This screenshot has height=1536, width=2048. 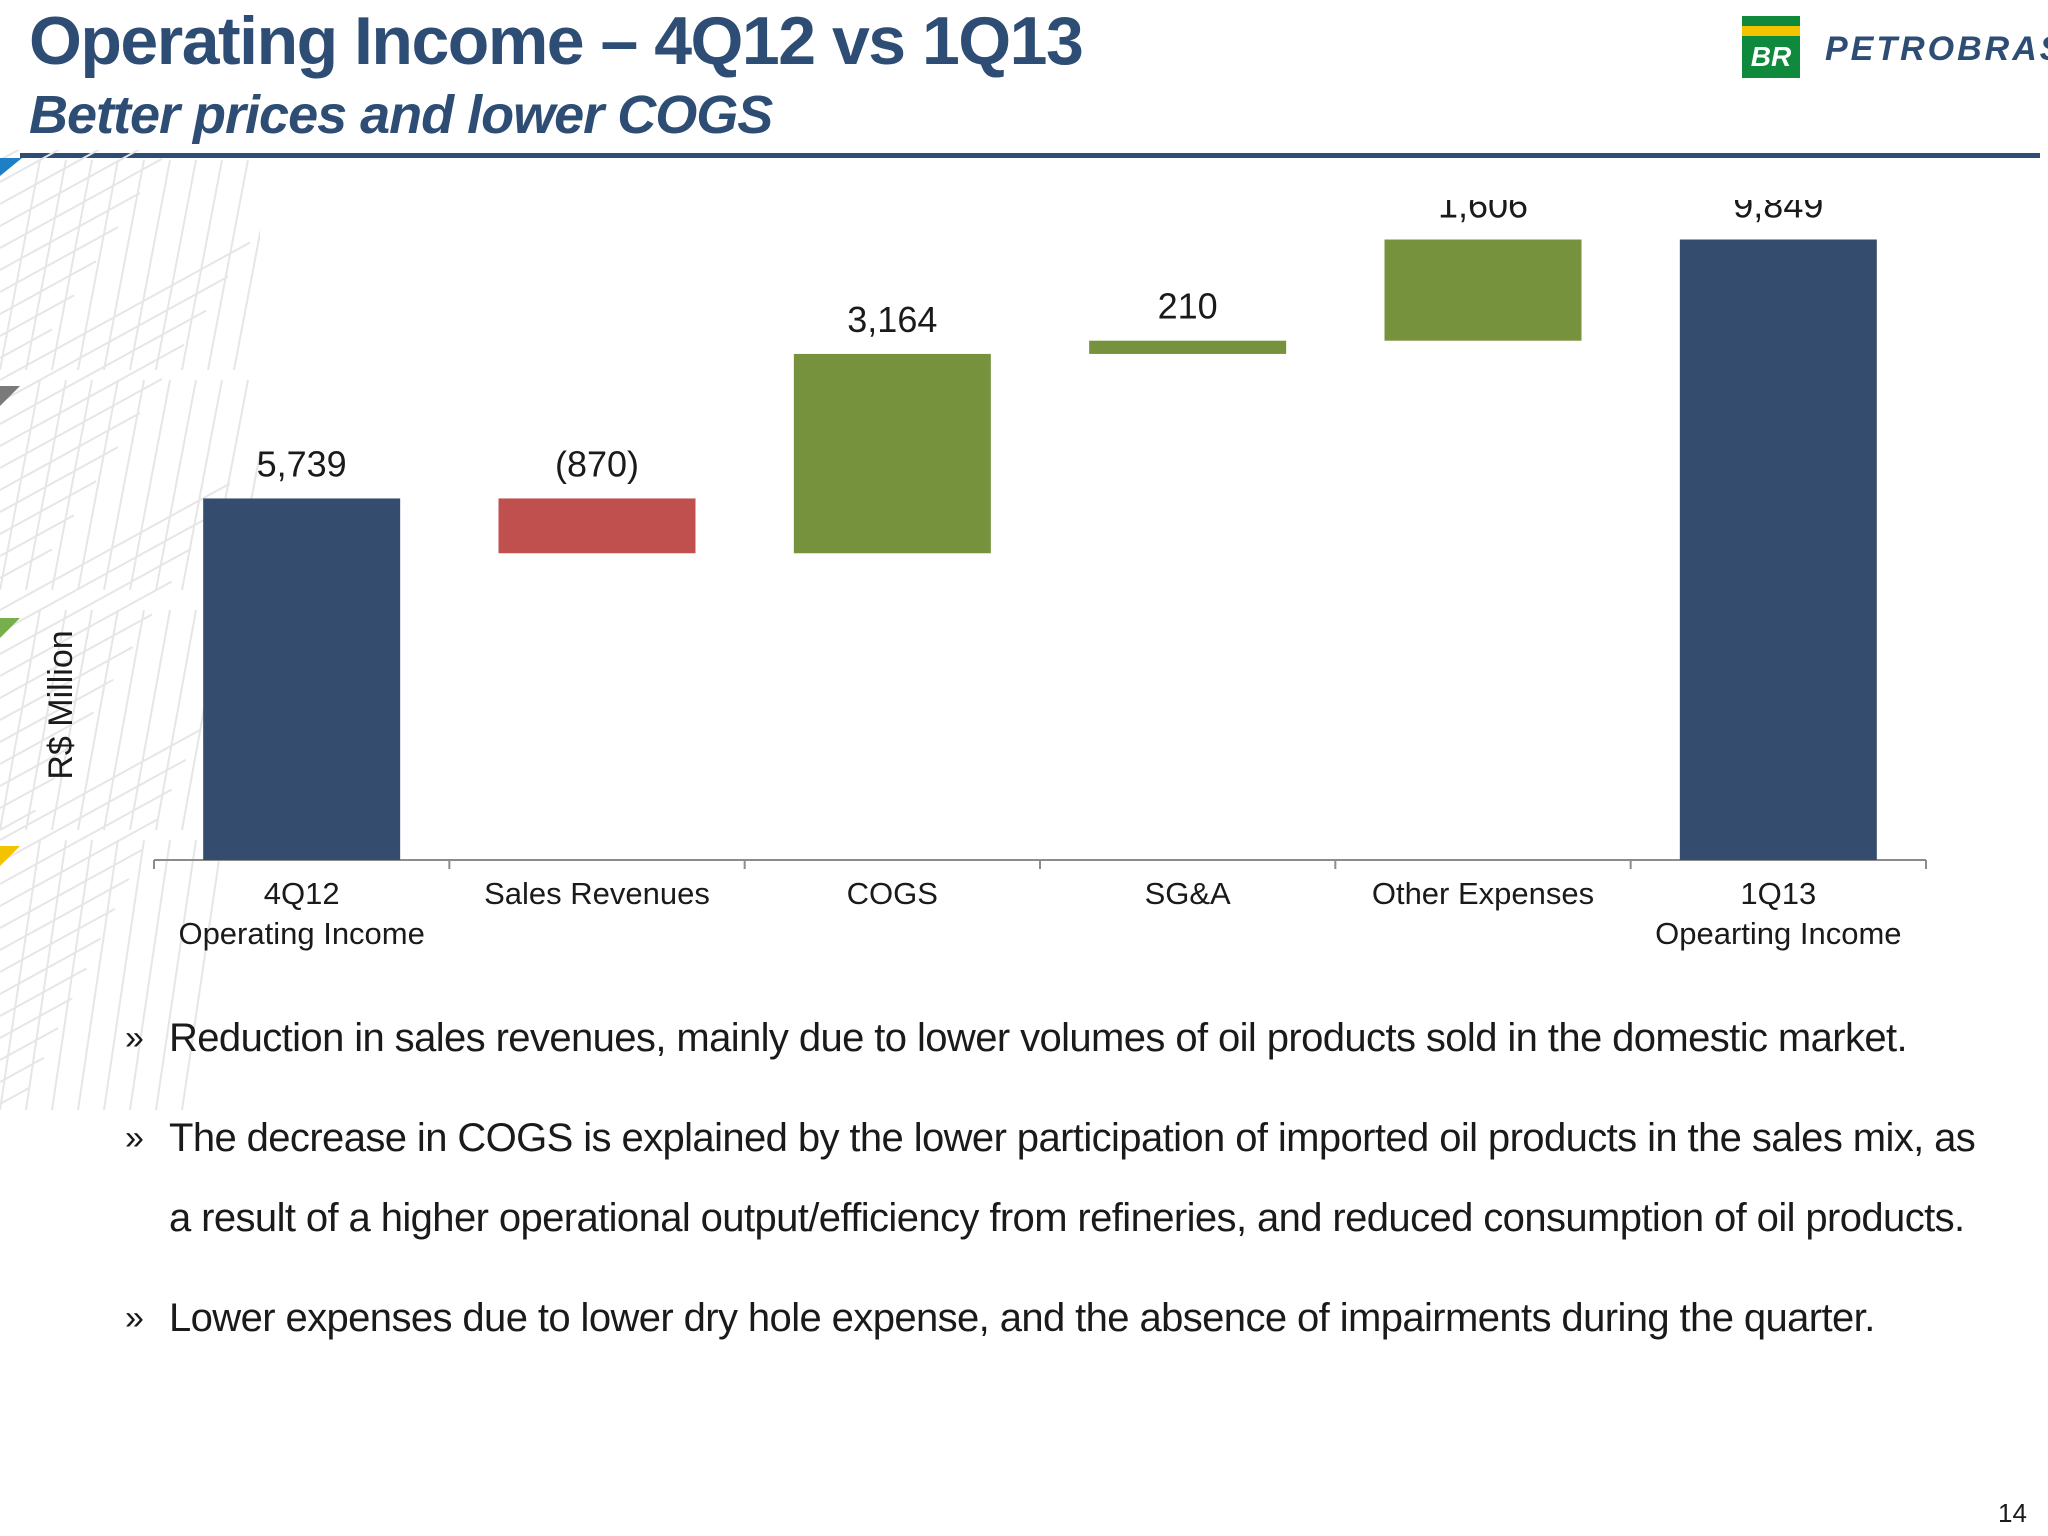 I want to click on page-subtitle: Better prices and lower COGS, so click(x=401, y=115).